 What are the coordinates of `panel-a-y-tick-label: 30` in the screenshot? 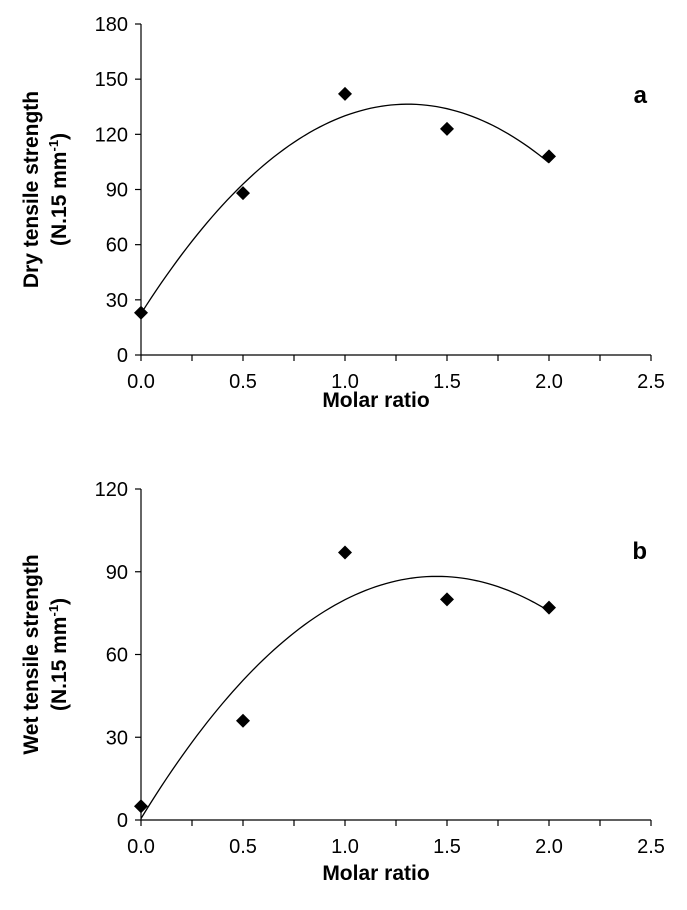 It's located at (117, 301).